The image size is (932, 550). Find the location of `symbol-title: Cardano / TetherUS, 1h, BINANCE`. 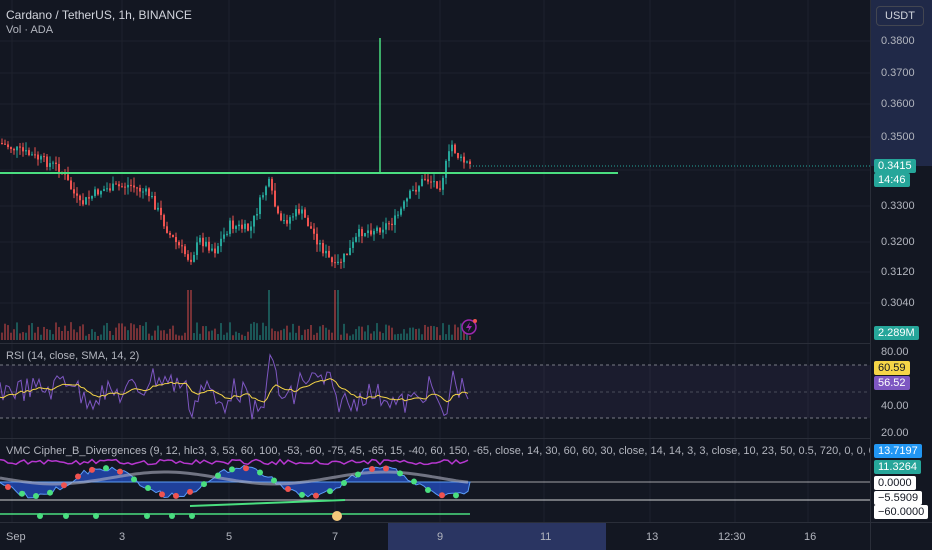

symbol-title: Cardano / TetherUS, 1h, BINANCE is located at coordinates (99, 15).